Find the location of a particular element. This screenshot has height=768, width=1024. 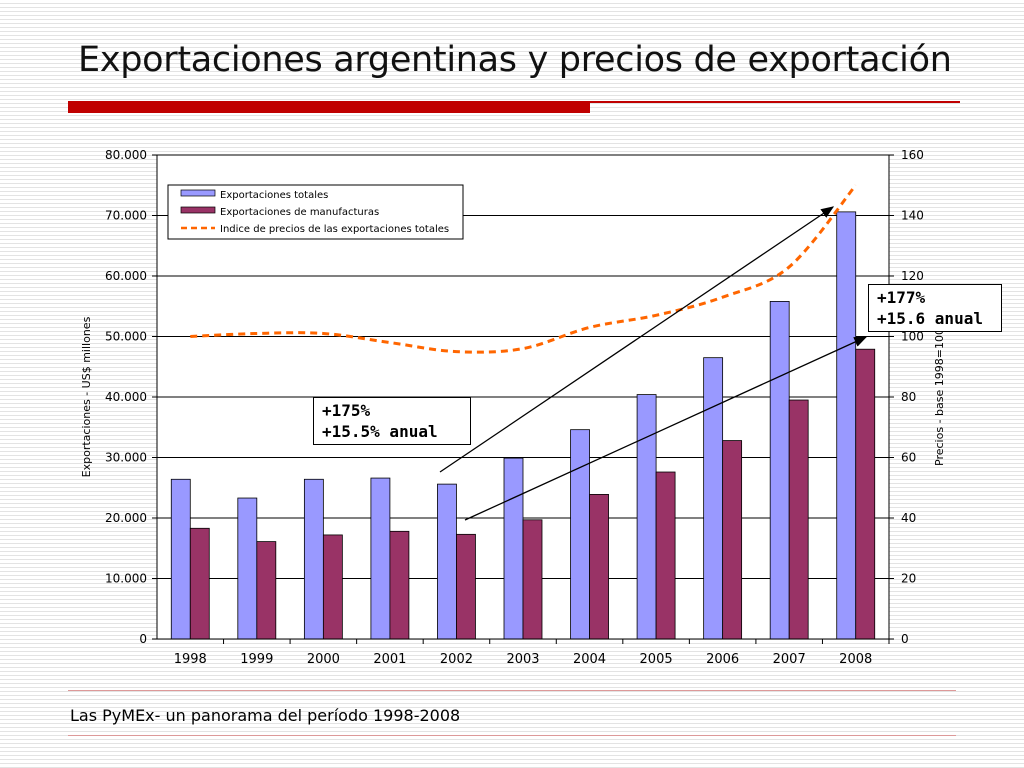

x-tick-label: 1999 is located at coordinates (256, 659).